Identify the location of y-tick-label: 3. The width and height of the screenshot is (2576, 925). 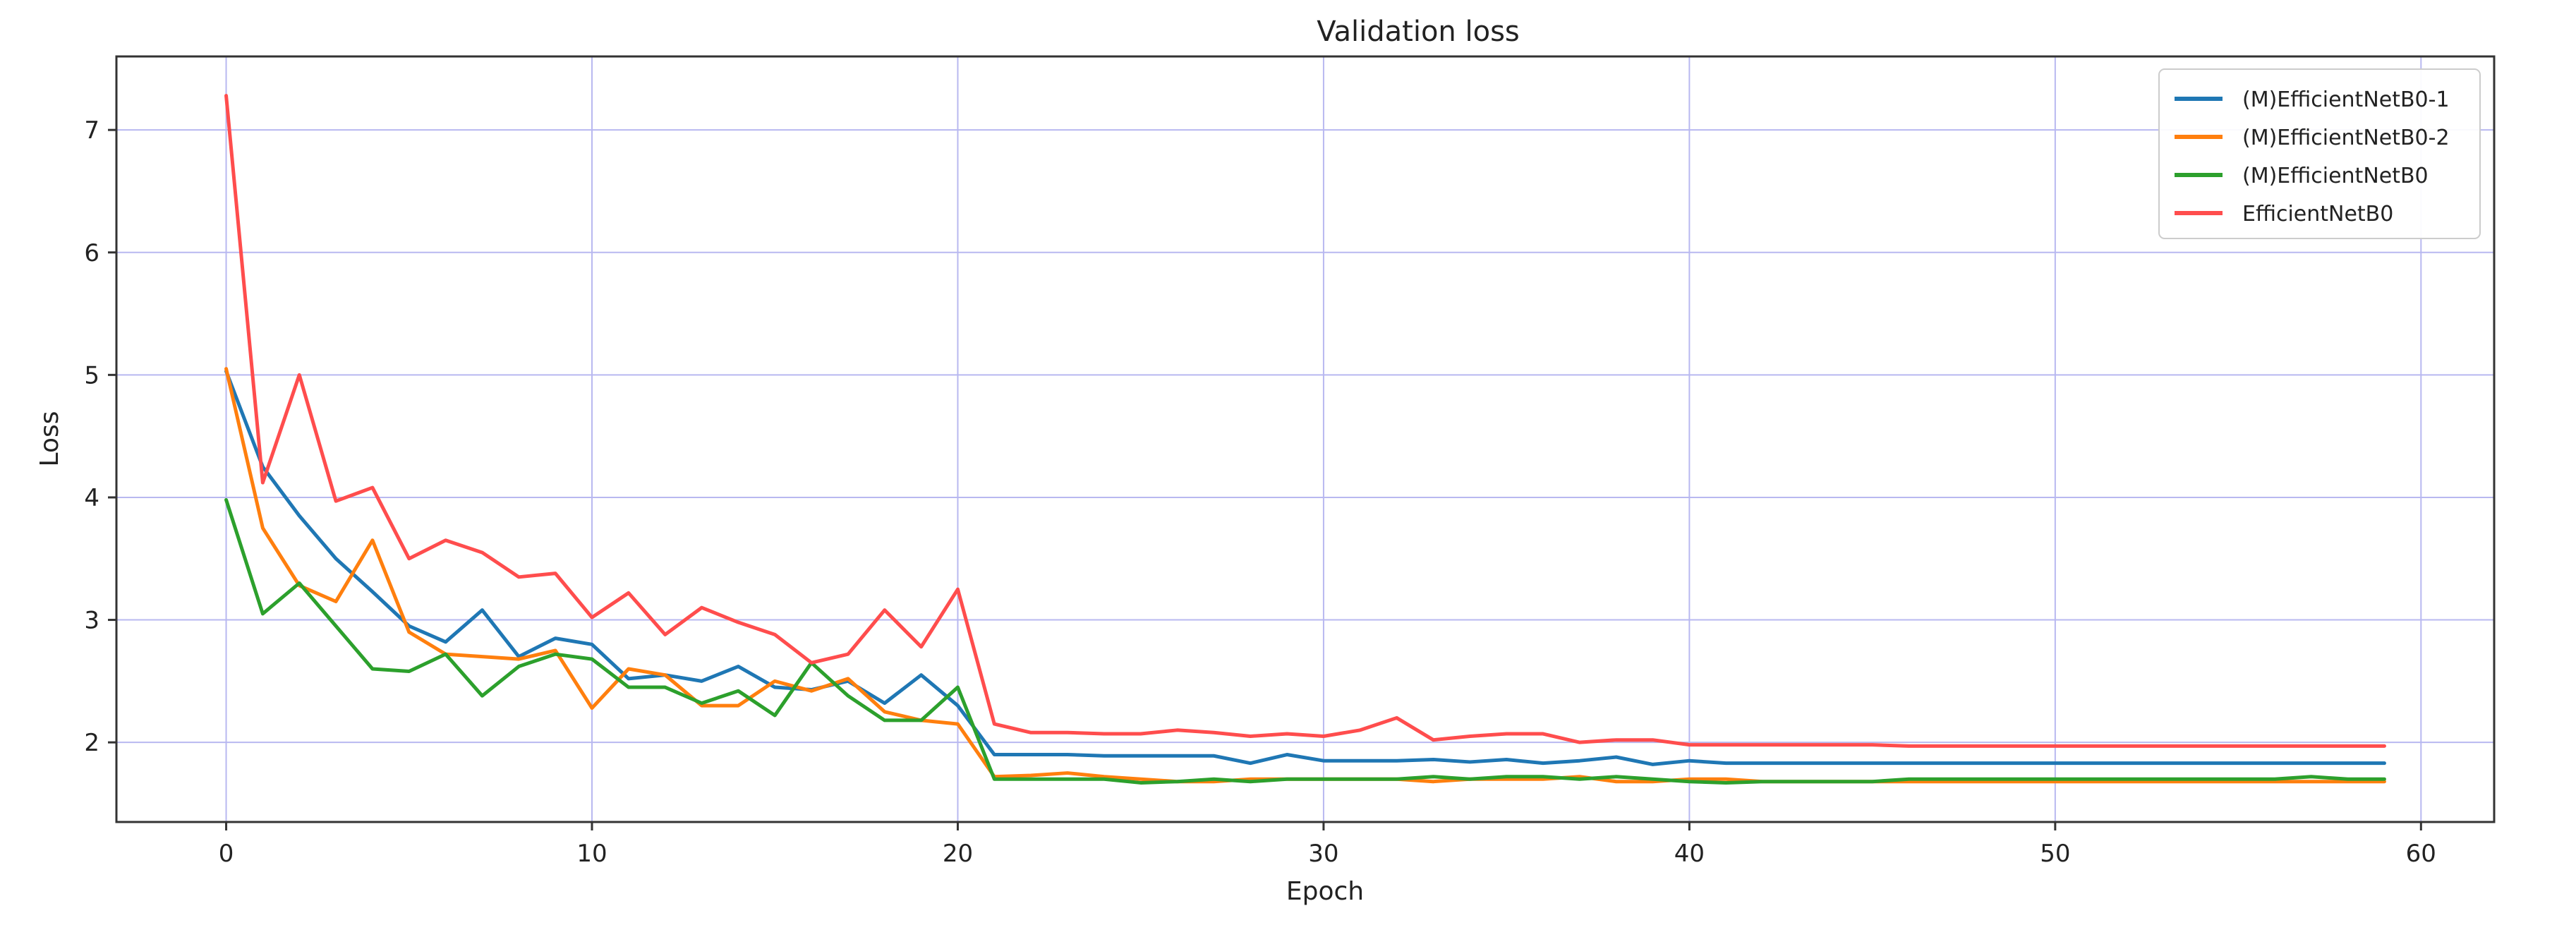
(92, 621).